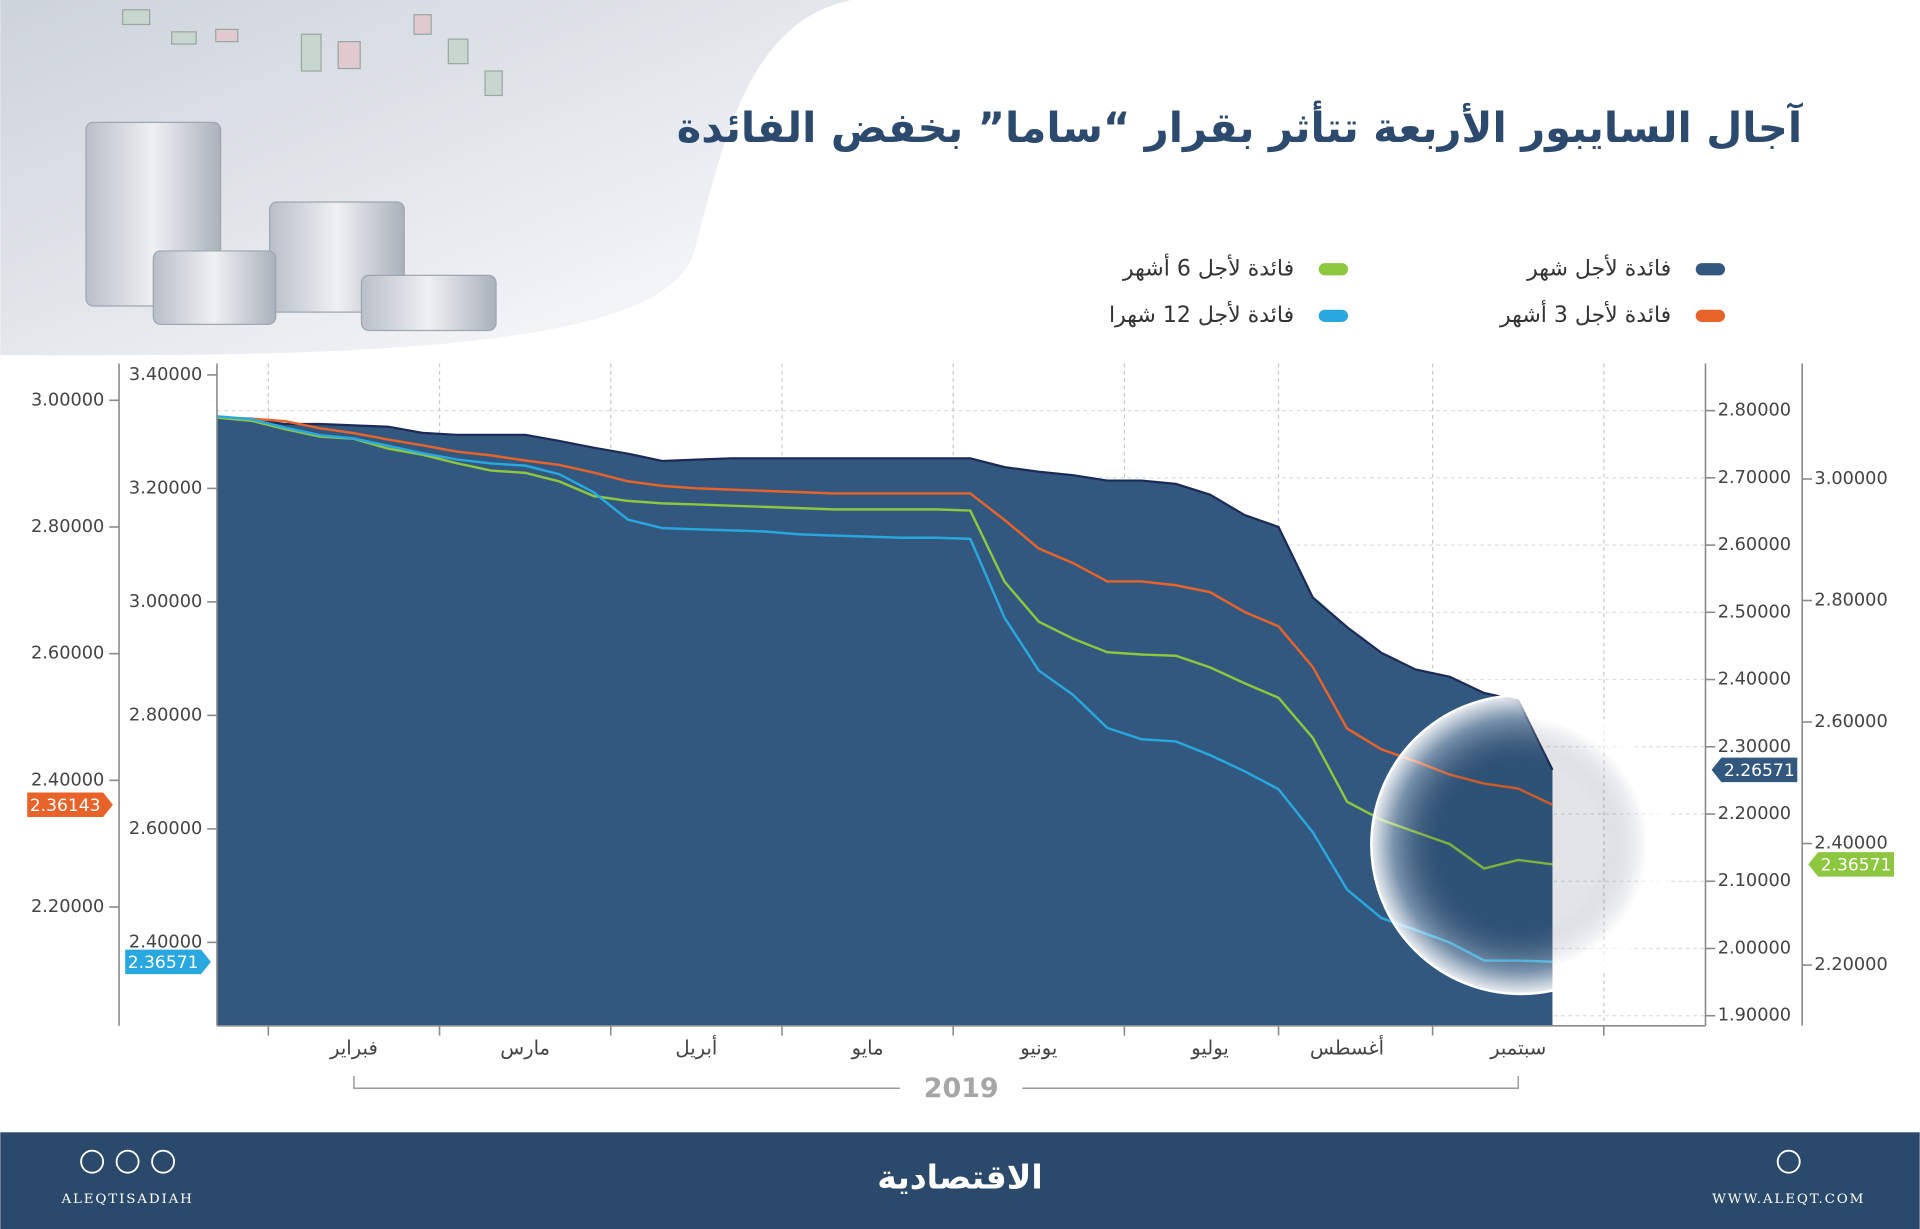 The image size is (1920, 1229). What do you see at coordinates (165, 488) in the screenshot?
I see `y-tick-label: 3.20000` at bounding box center [165, 488].